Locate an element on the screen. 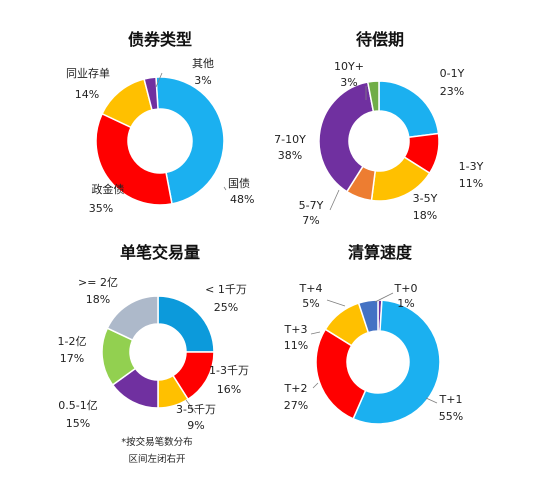 Image resolution: width=554 pixels, height=499 pixels. chart-title: 单笔交易量 is located at coordinates (160, 252).